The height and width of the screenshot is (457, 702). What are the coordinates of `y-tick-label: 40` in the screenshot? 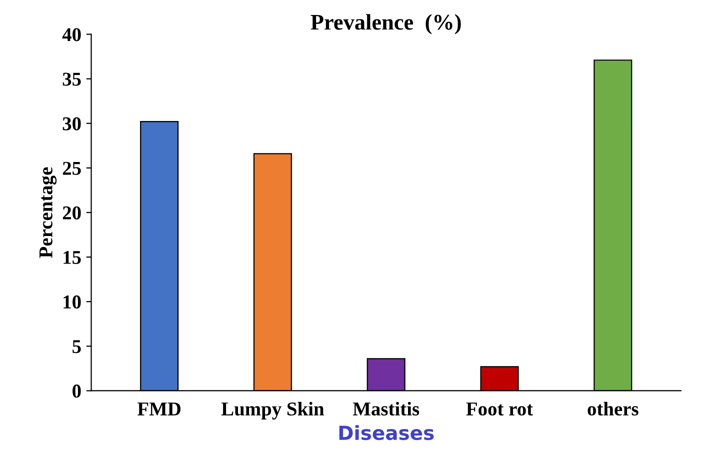 It's located at (71, 35).